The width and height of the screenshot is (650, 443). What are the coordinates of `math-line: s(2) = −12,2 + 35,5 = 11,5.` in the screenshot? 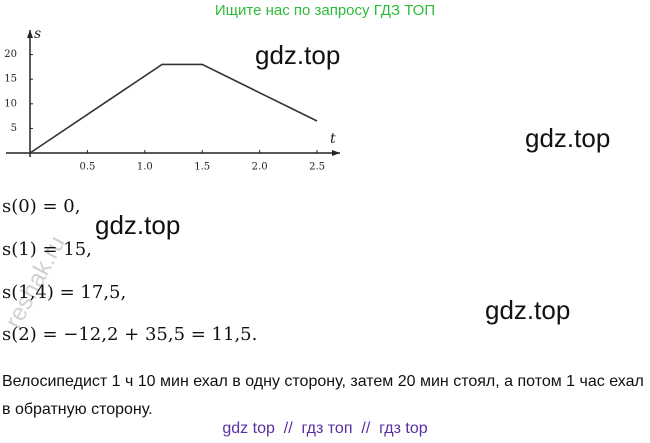 It's located at (130, 334).